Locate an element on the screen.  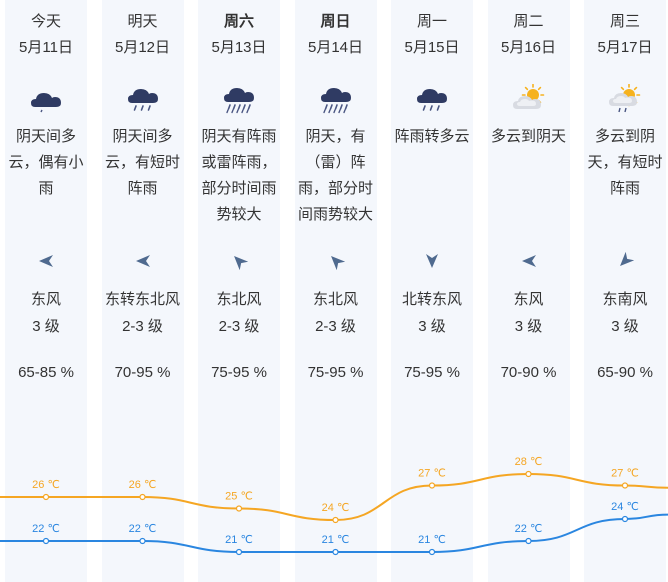
day-column: 周二 5月16日 多云到阴天 东风 3 级 70-90 % is located at coordinates (528, 291).